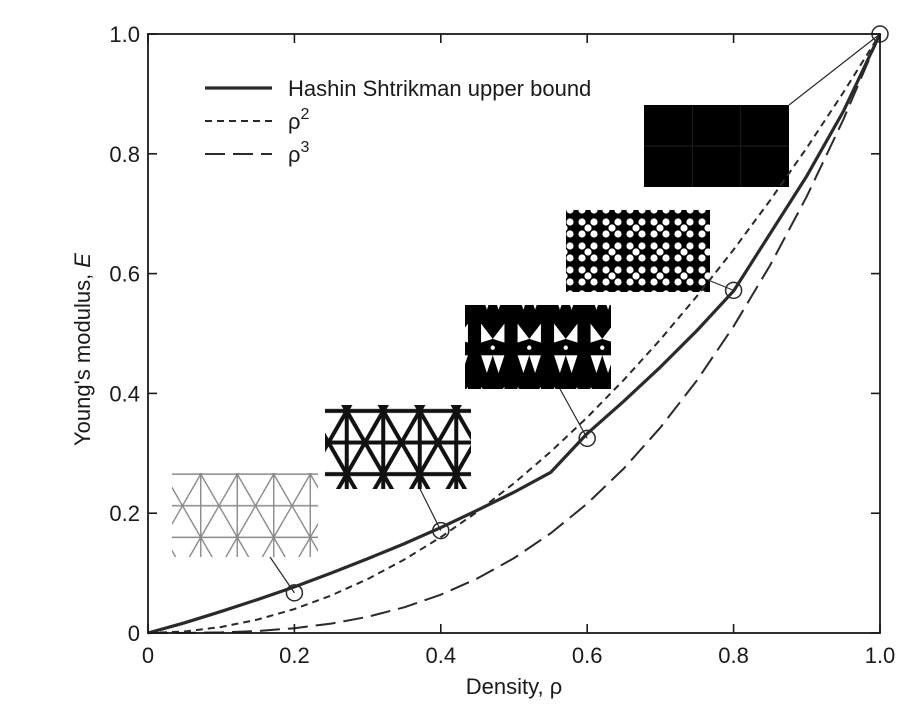 This screenshot has height=711, width=920. What do you see at coordinates (305, 147) in the screenshot?
I see `legend-label-sup: 3` at bounding box center [305, 147].